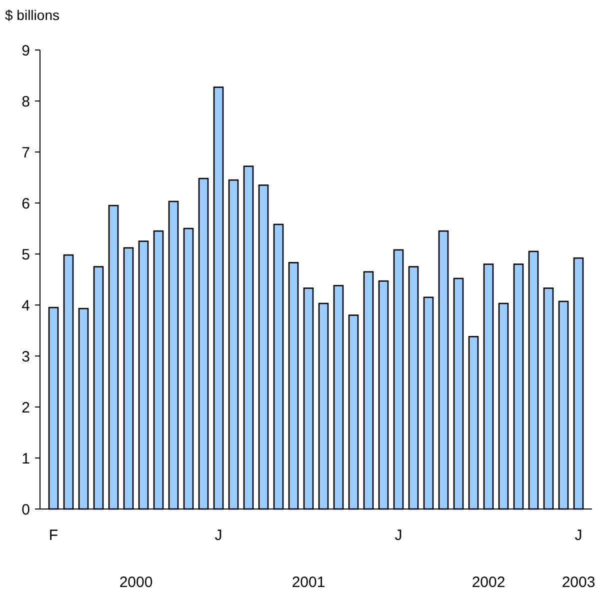 This screenshot has height=594, width=610. I want to click on y-tick-label: 8, so click(26, 101).